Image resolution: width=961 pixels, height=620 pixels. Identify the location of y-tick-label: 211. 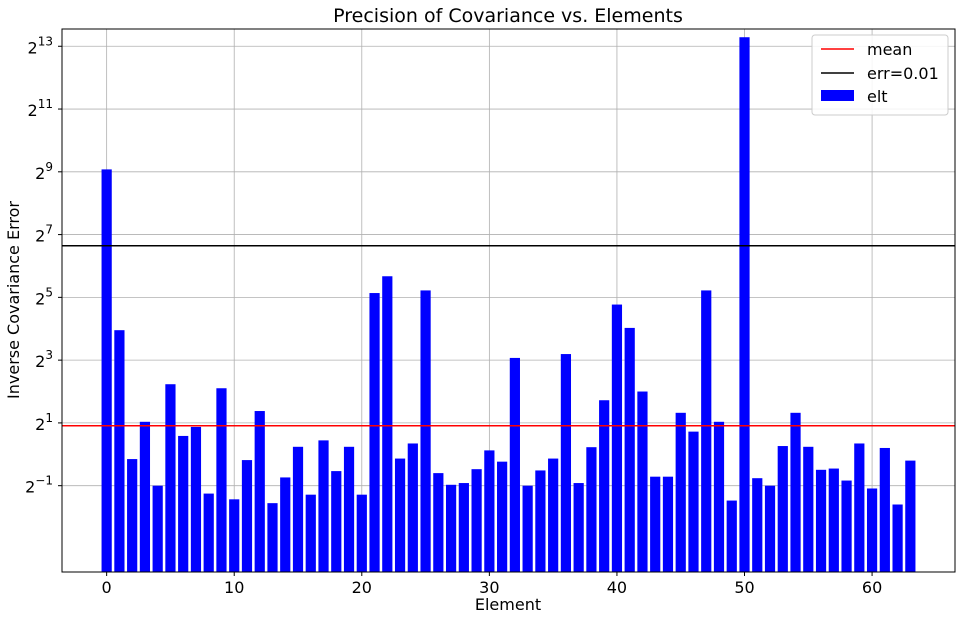
(40, 108).